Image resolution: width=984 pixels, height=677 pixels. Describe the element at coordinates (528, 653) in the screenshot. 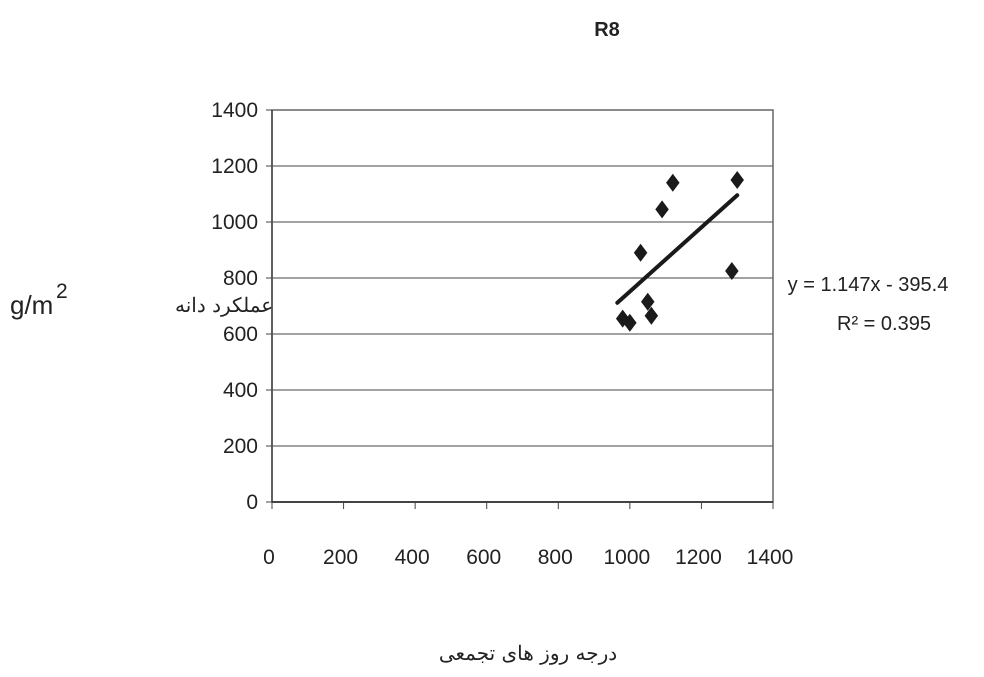

I see `x-axis-title: درجه روز های تجمعی` at that location.